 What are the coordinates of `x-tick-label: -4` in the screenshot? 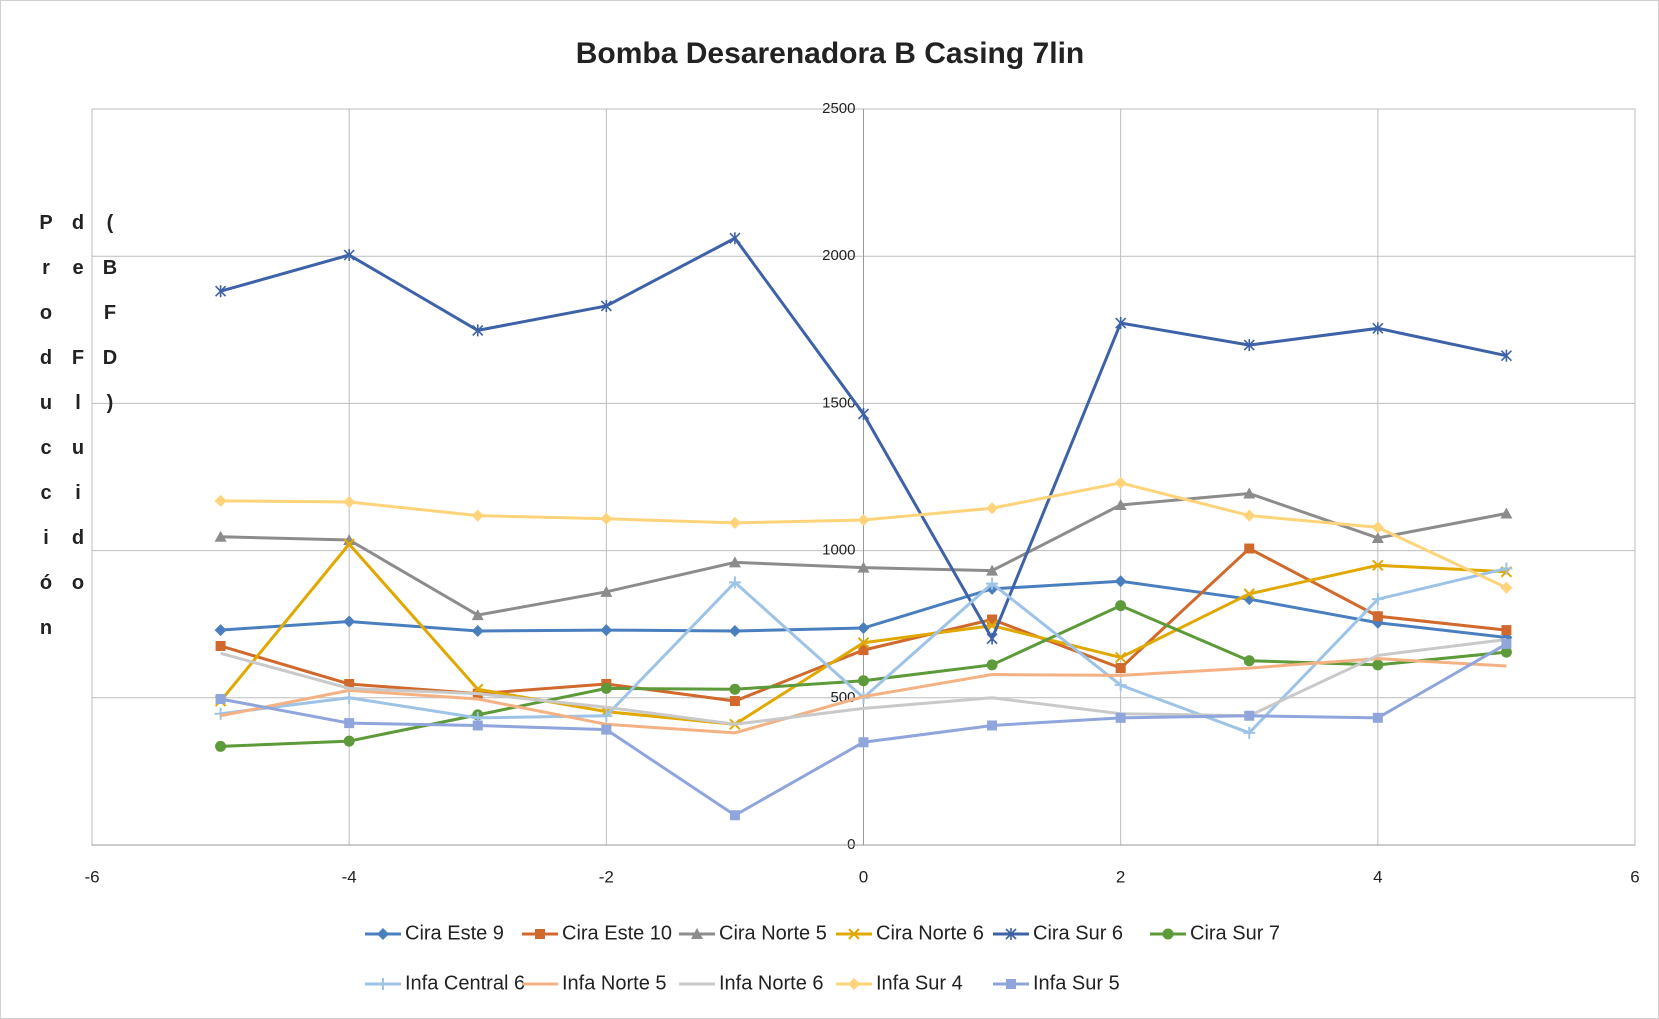 It's located at (349, 876).